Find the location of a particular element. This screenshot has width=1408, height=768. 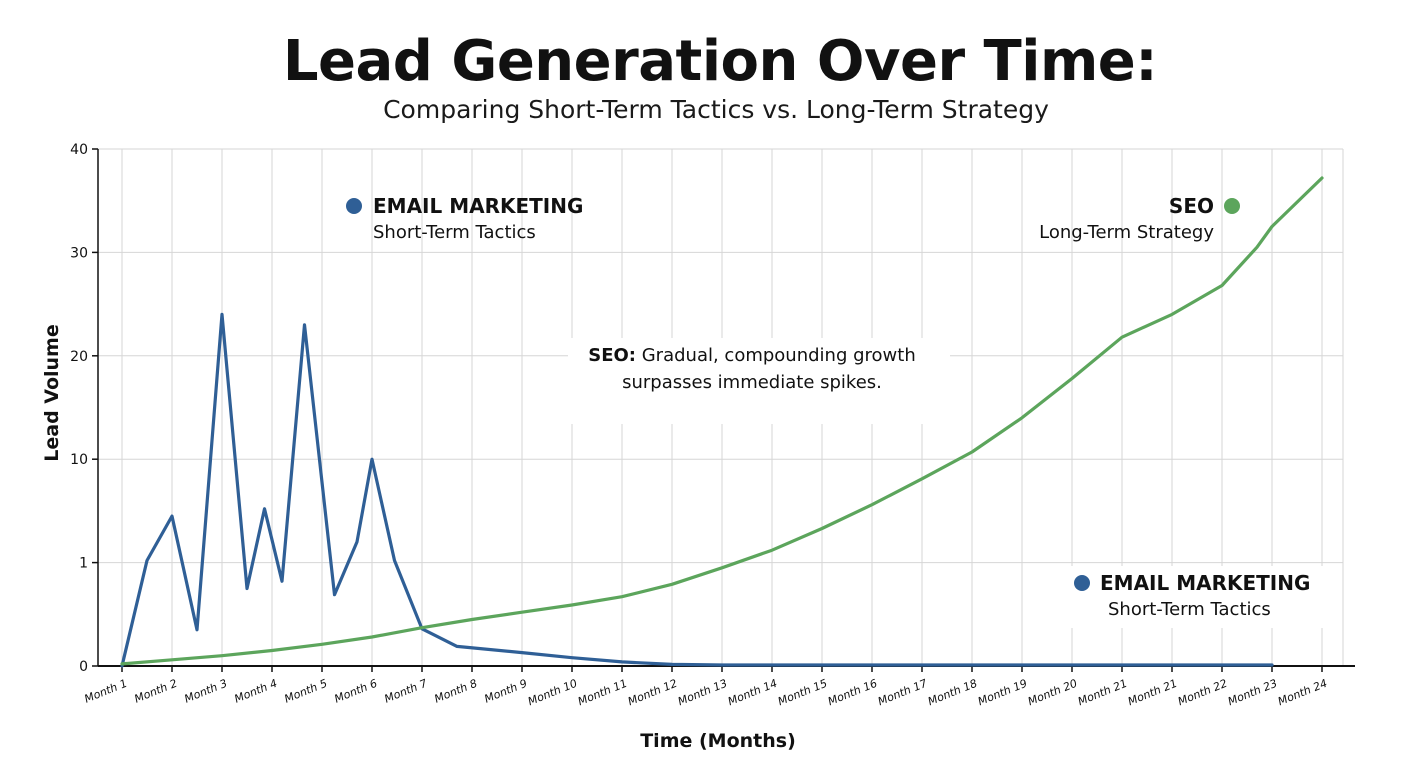

x-tick-label: Month 6 is located at coordinates (356, 691).